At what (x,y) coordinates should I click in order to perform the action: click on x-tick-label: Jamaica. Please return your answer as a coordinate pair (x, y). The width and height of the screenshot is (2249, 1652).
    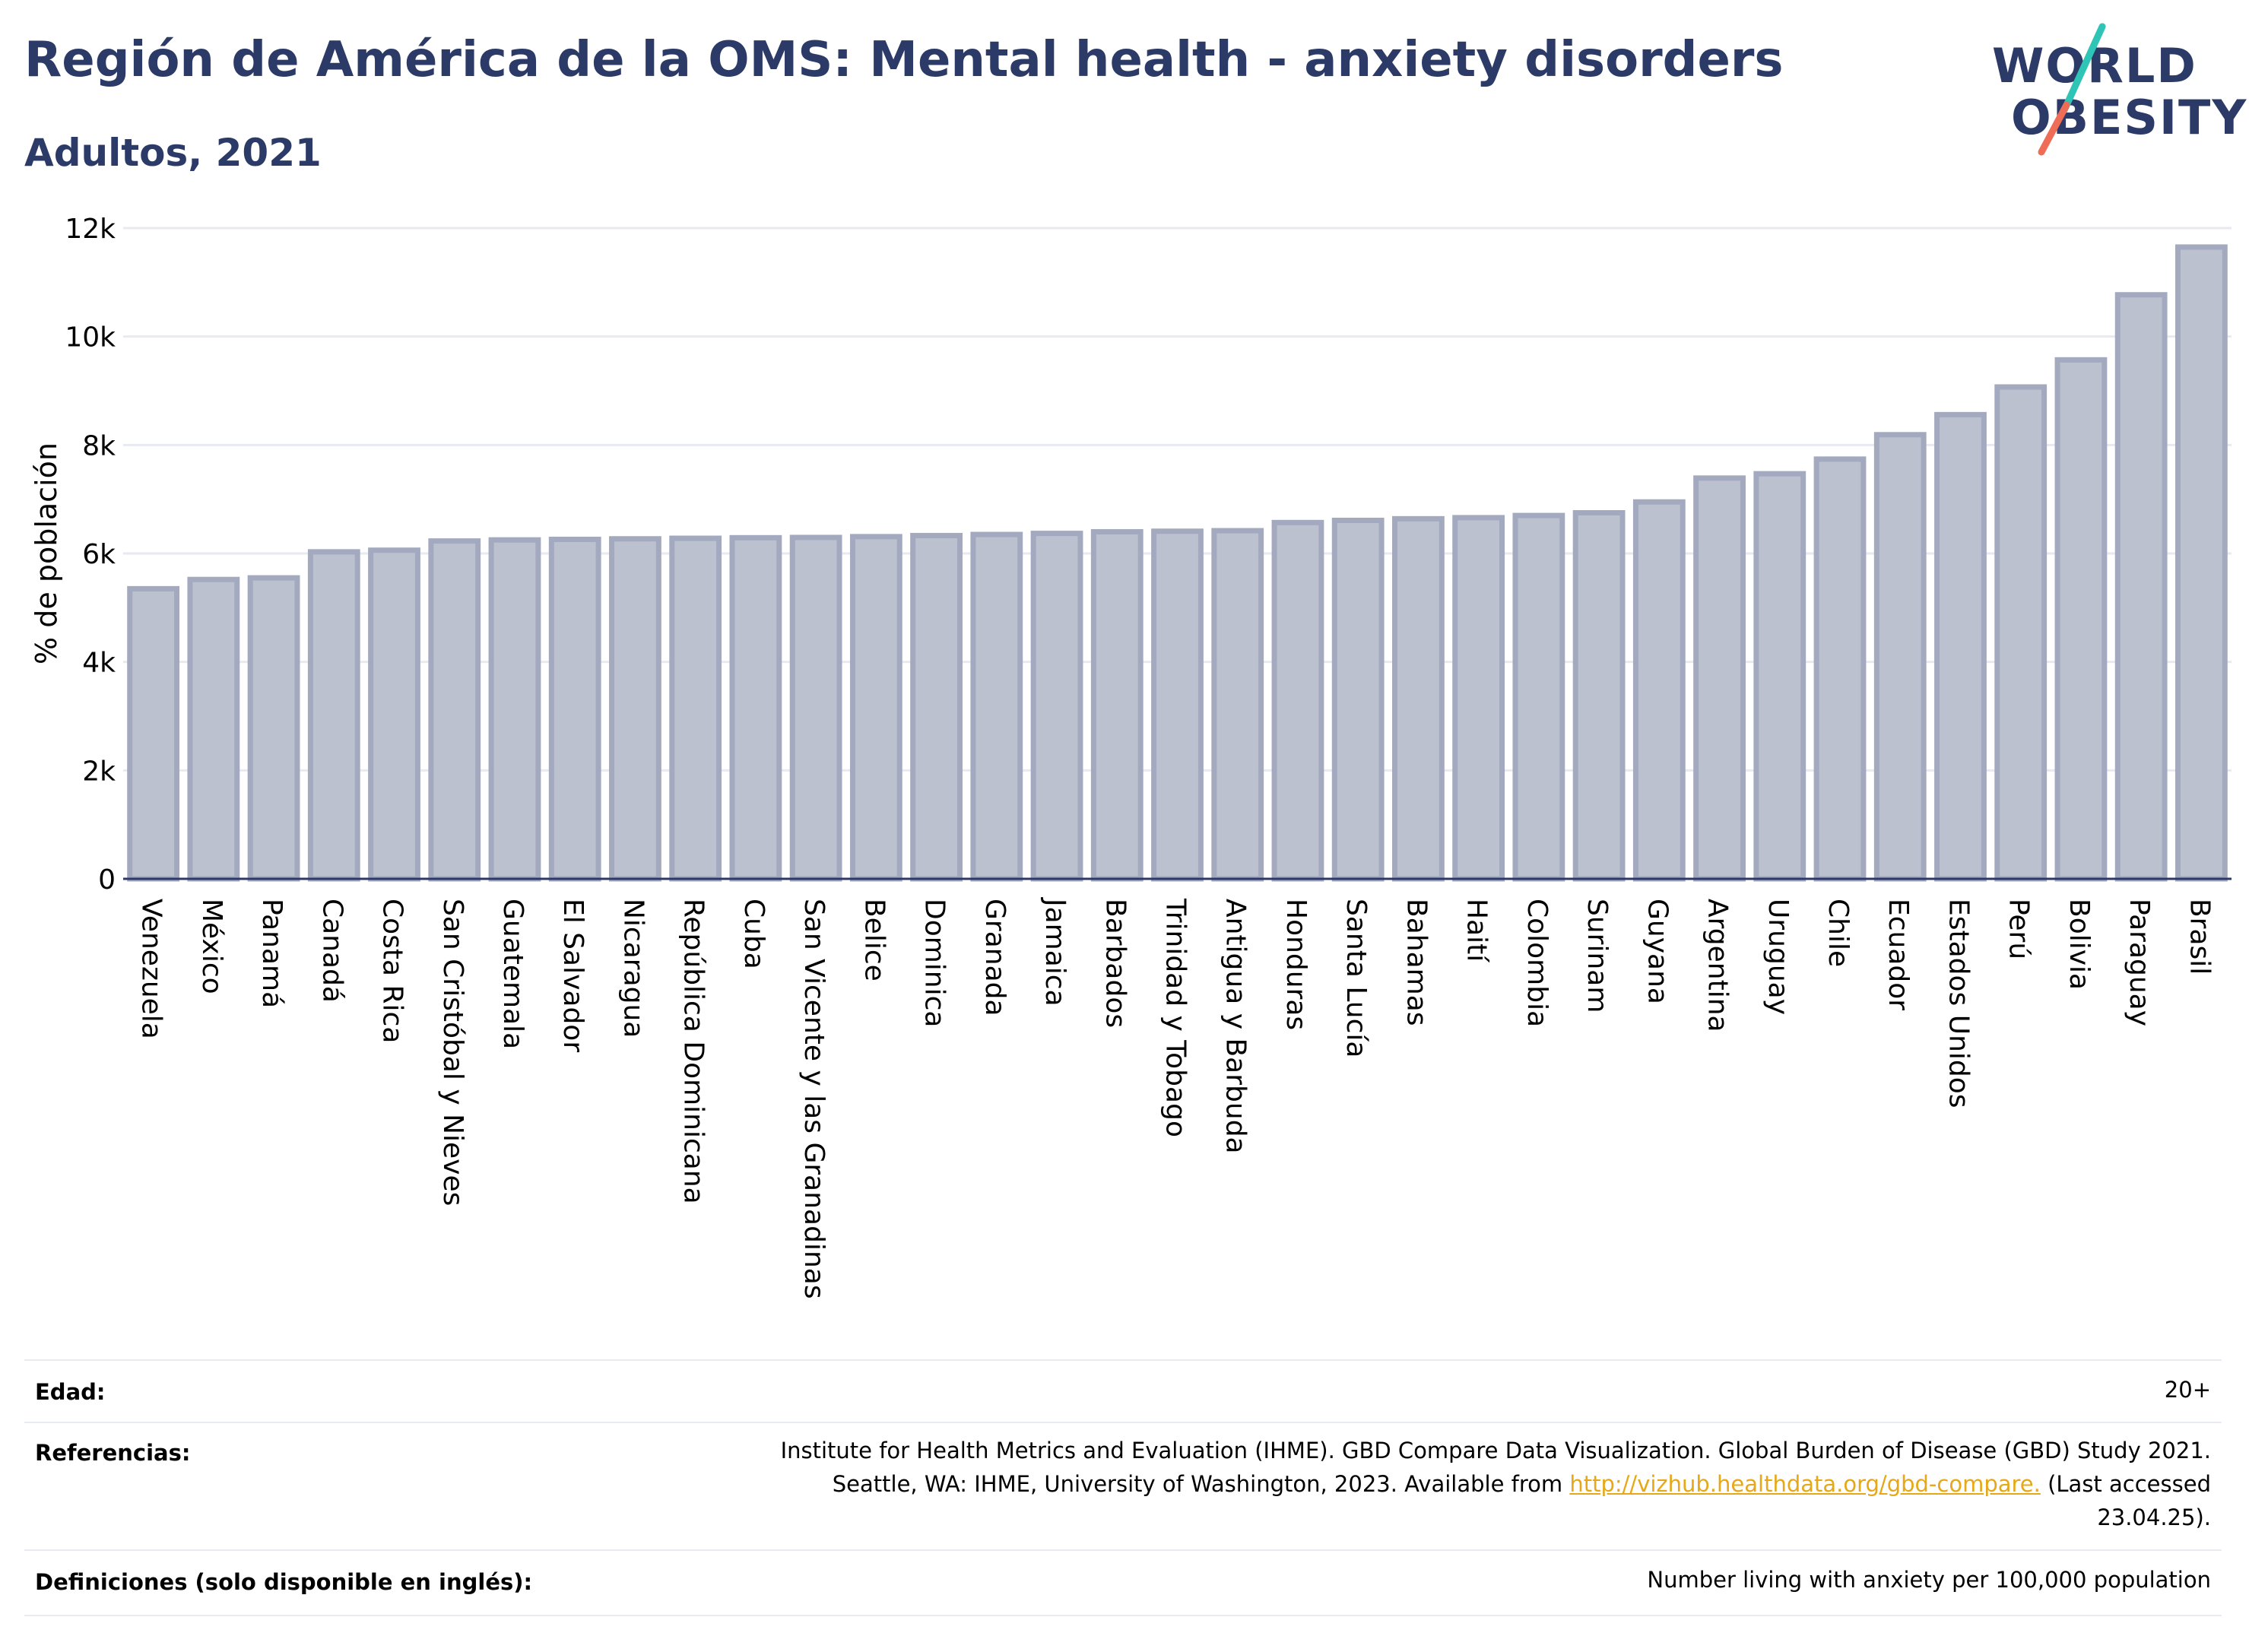
    Looking at the image, I should click on (1055, 952).